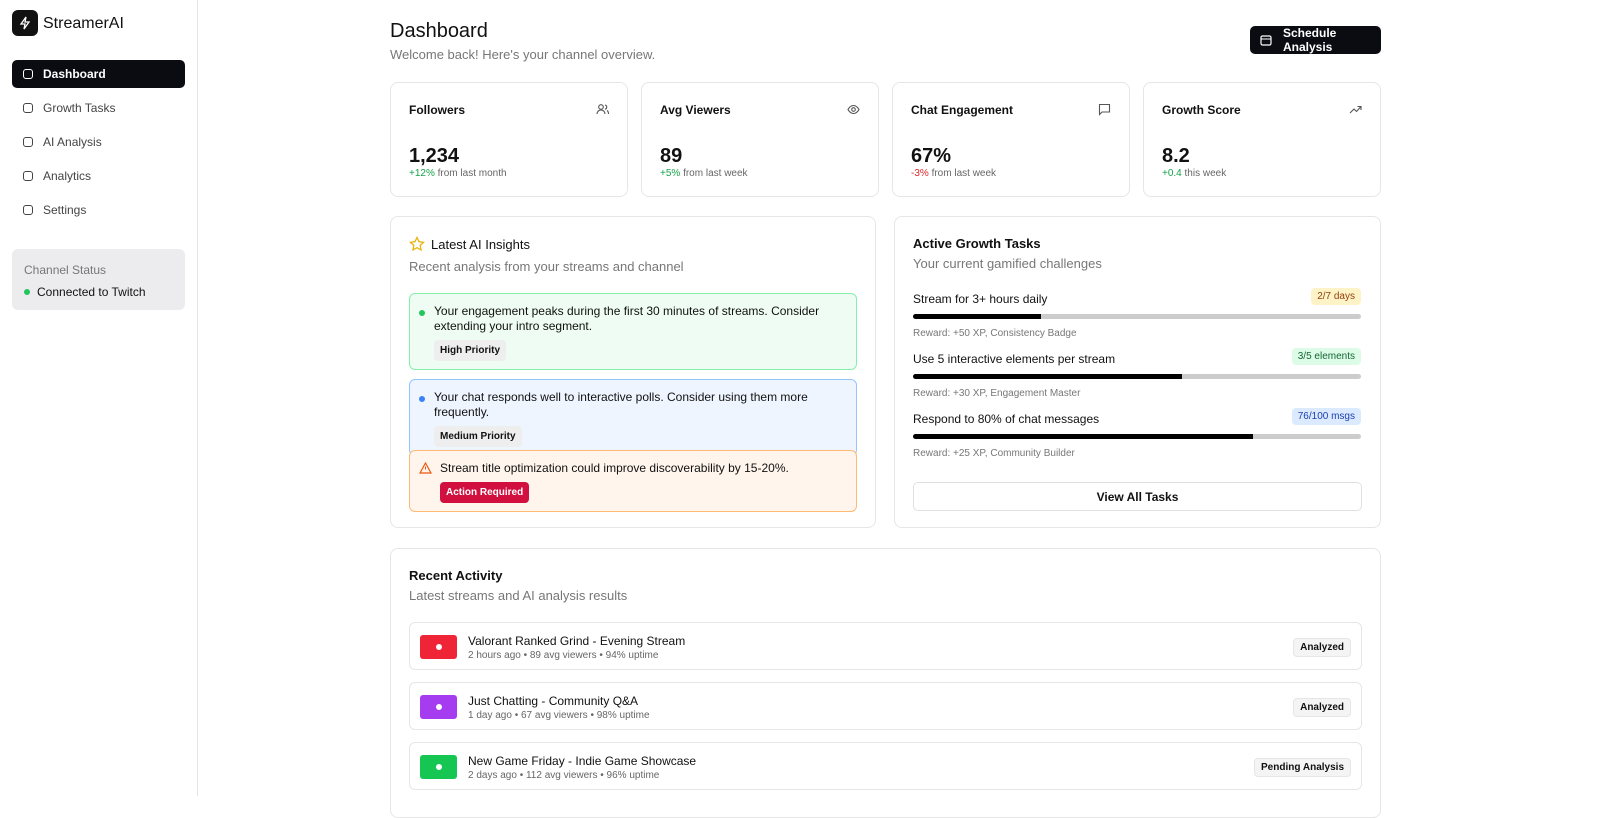 This screenshot has width=1597, height=818. What do you see at coordinates (1172, 173) in the screenshot?
I see `change-value: +0.4` at bounding box center [1172, 173].